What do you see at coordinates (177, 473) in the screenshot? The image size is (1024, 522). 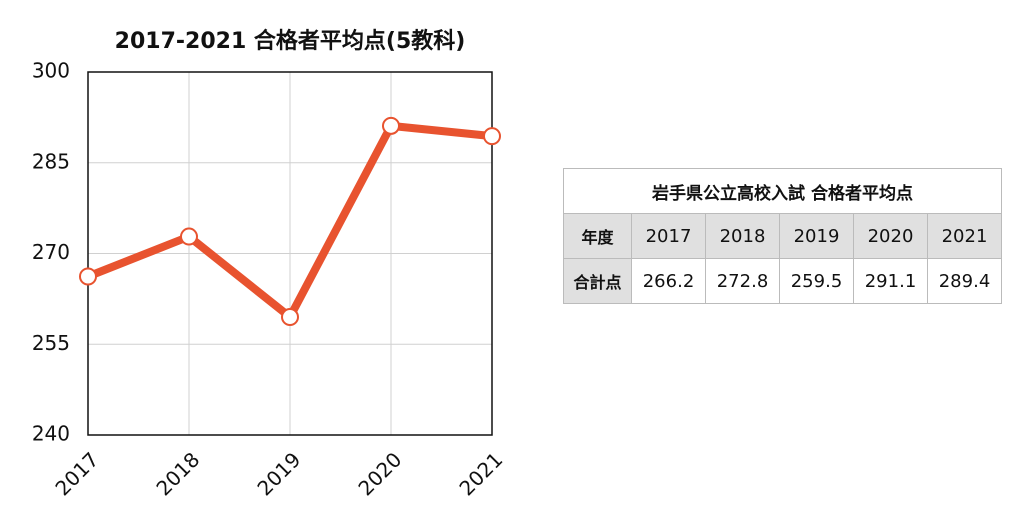 I see `x-tick-label: 2018` at bounding box center [177, 473].